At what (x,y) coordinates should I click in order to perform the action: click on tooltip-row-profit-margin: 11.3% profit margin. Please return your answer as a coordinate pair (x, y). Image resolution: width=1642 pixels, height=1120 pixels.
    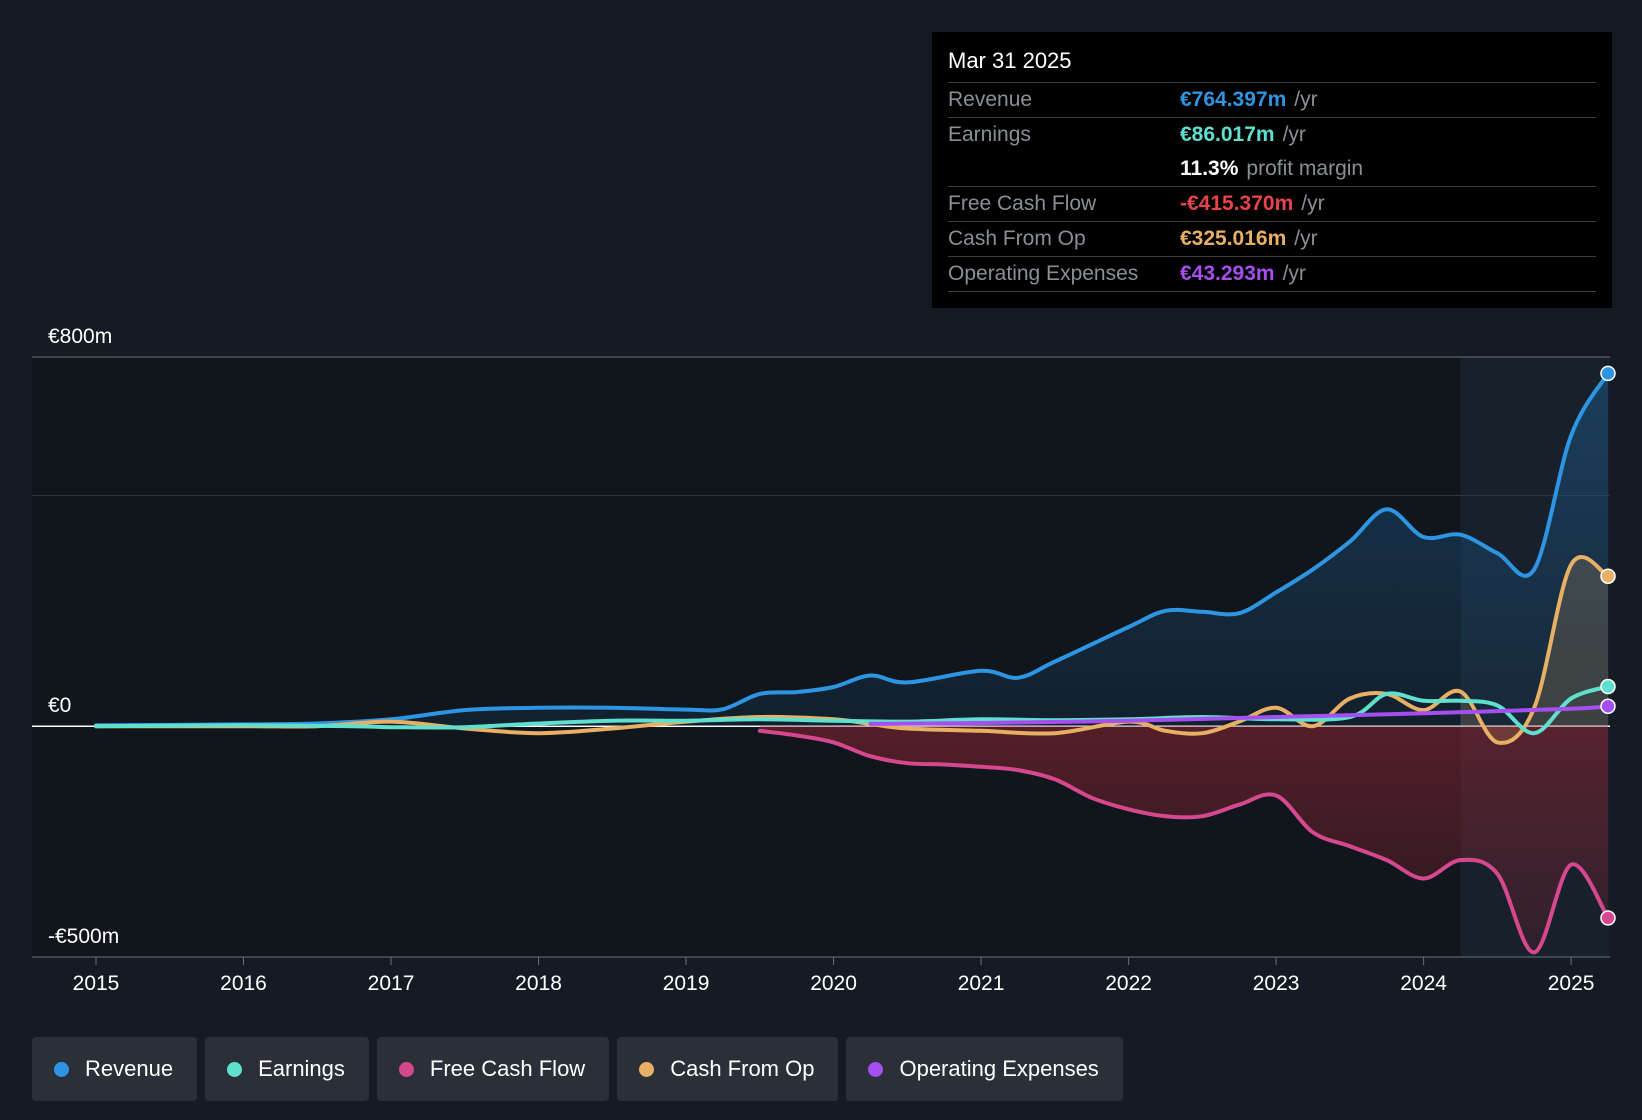
    Looking at the image, I should click on (1272, 169).